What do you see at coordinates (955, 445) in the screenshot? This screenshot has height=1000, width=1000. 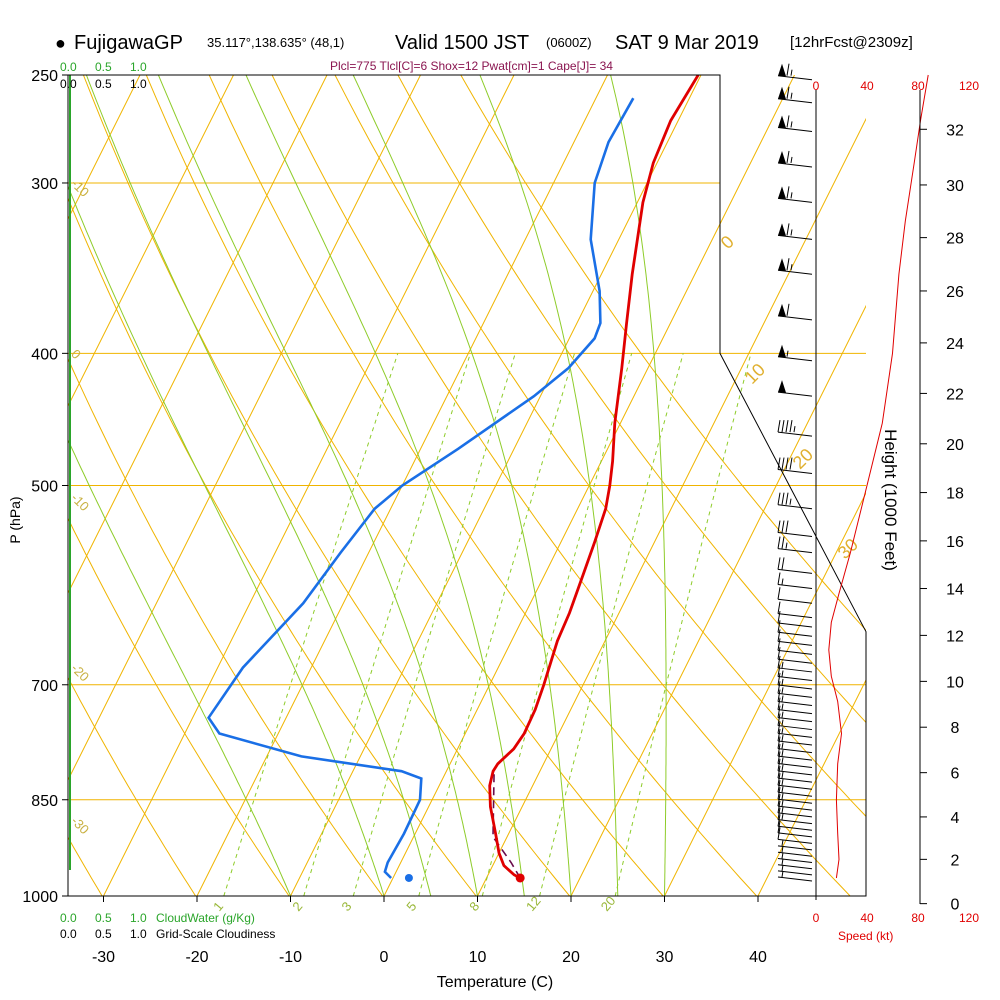 I see `height-tick-label: 20` at bounding box center [955, 445].